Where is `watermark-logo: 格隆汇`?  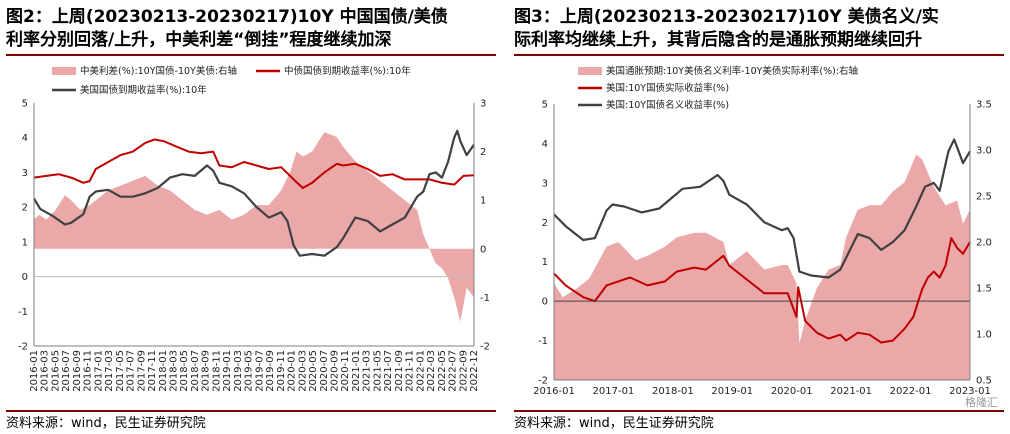
watermark-logo: 格隆汇 is located at coordinates (981, 402).